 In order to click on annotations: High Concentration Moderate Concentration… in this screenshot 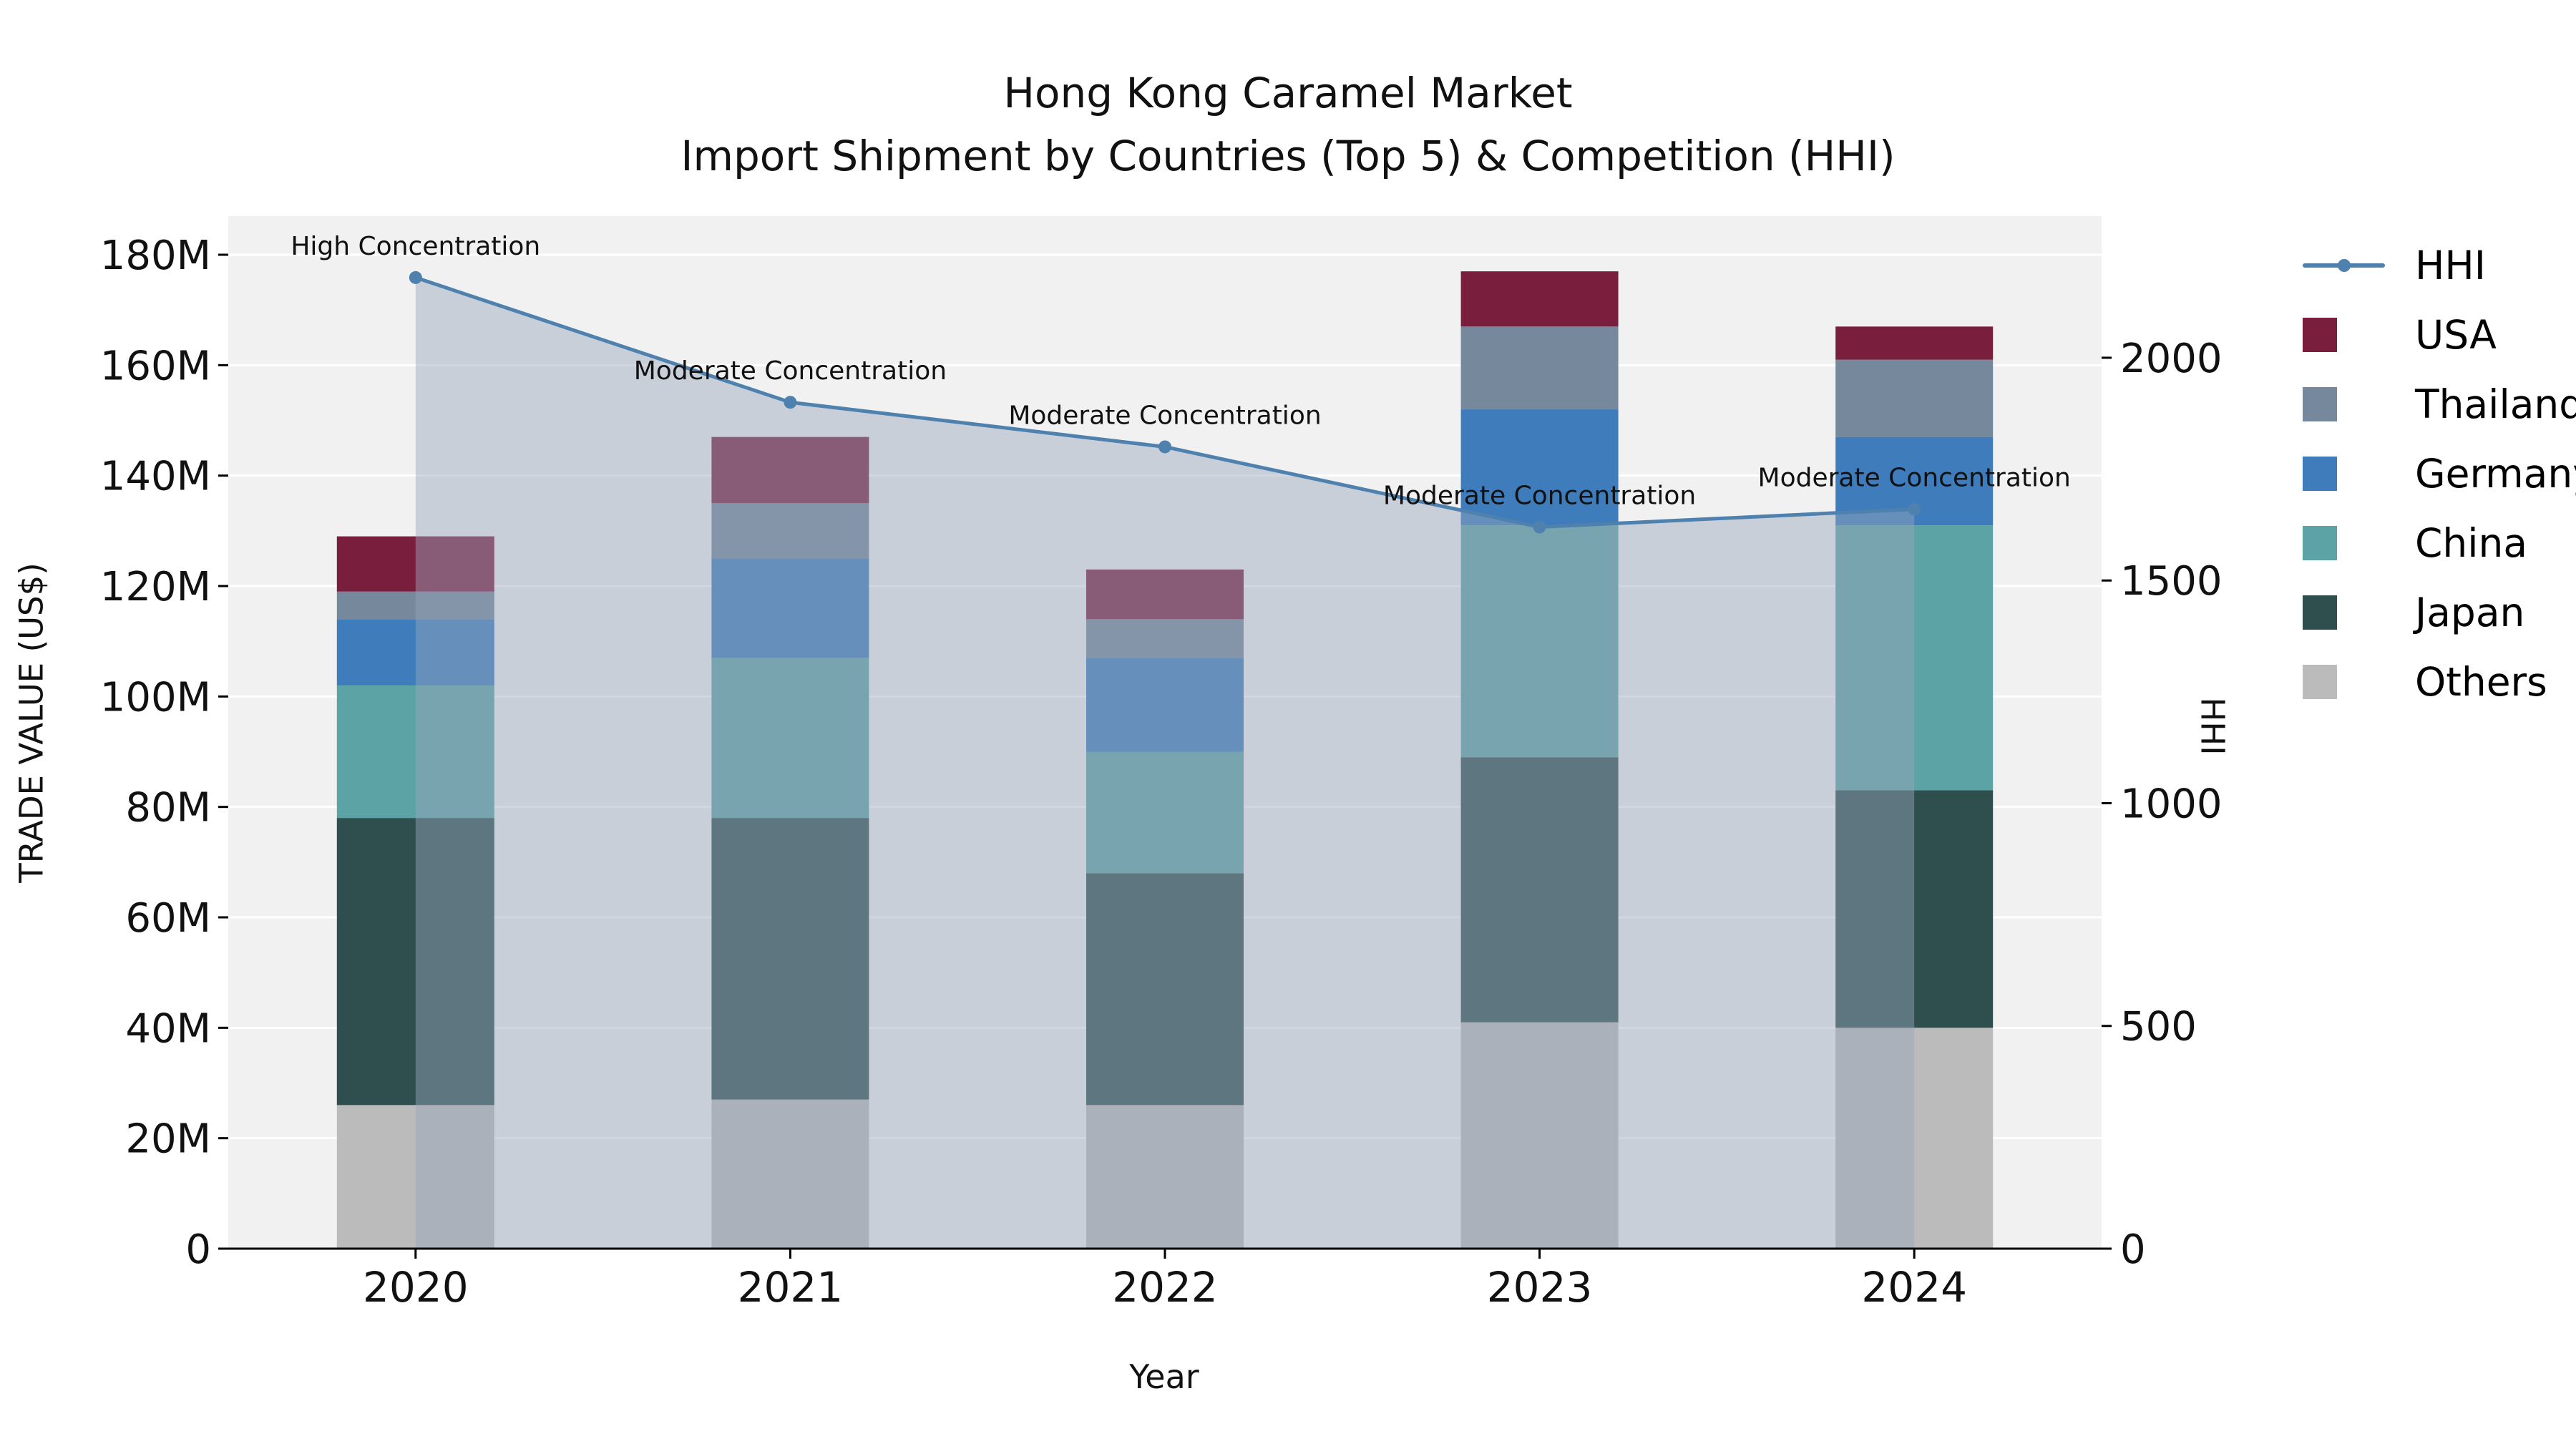, I will do `click(1180, 372)`.